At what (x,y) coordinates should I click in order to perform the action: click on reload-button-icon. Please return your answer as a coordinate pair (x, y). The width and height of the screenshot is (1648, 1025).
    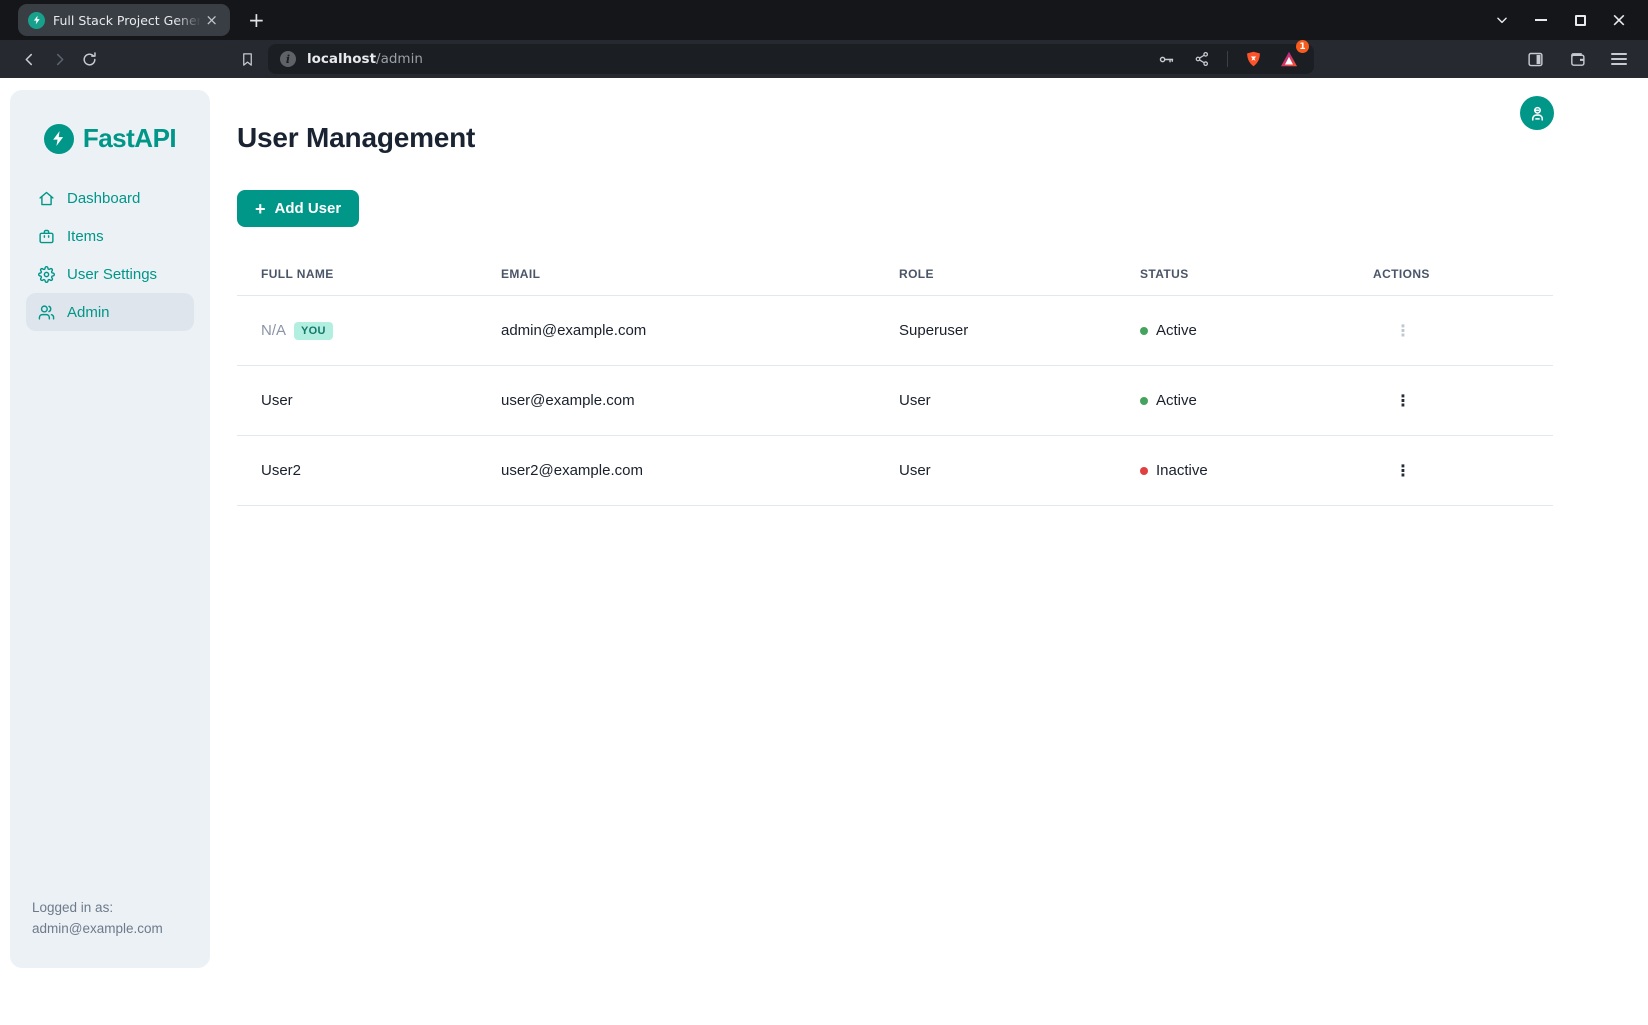
    Looking at the image, I should click on (89, 59).